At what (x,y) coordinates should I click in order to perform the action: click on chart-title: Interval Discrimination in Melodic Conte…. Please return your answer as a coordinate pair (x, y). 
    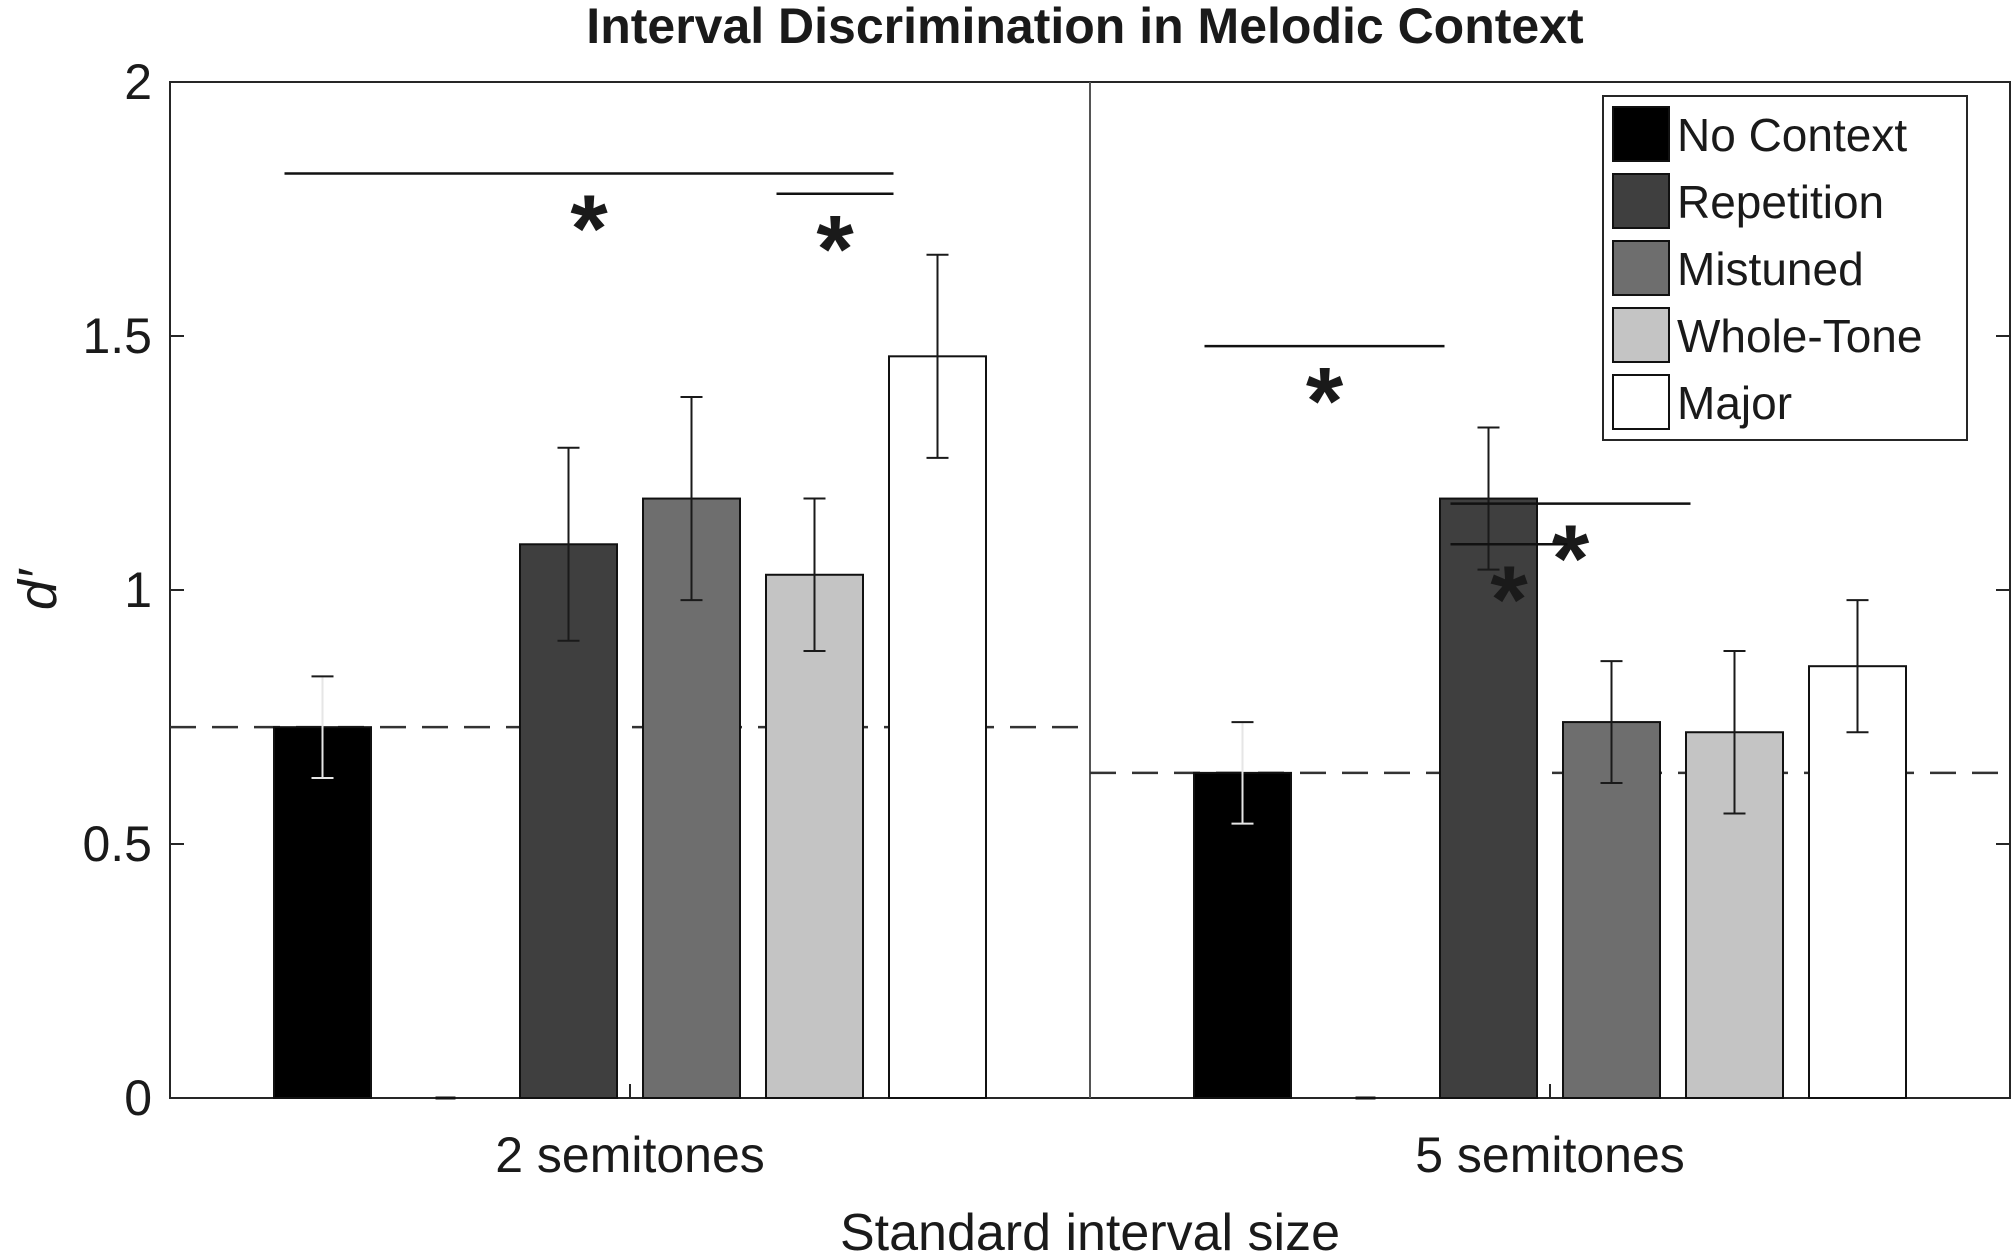
    Looking at the image, I should click on (1085, 27).